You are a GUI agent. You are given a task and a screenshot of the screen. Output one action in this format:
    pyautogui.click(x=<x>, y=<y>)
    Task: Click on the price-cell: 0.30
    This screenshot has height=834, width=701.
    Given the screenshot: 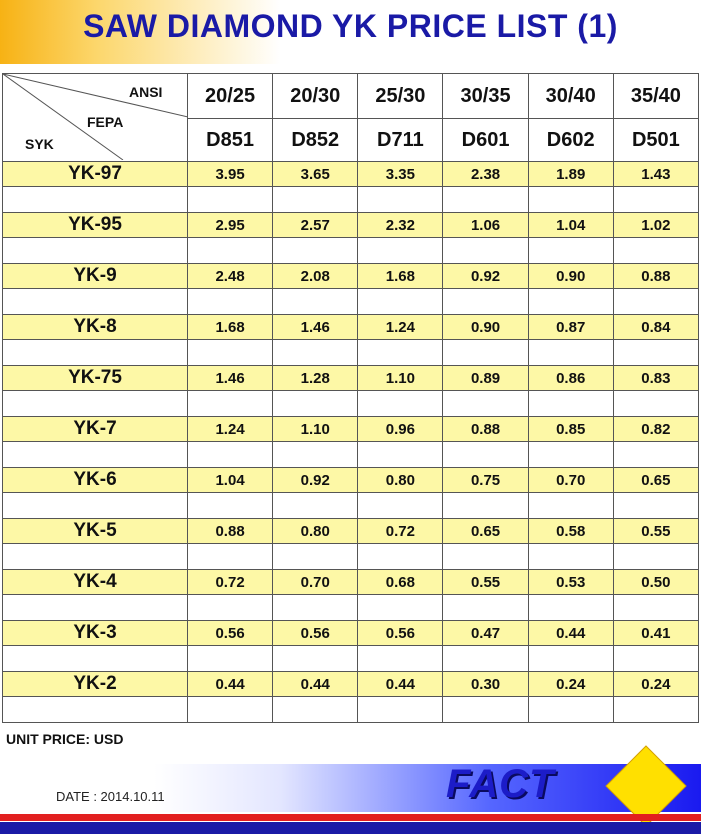 What is the action you would take?
    pyautogui.click(x=485, y=684)
    